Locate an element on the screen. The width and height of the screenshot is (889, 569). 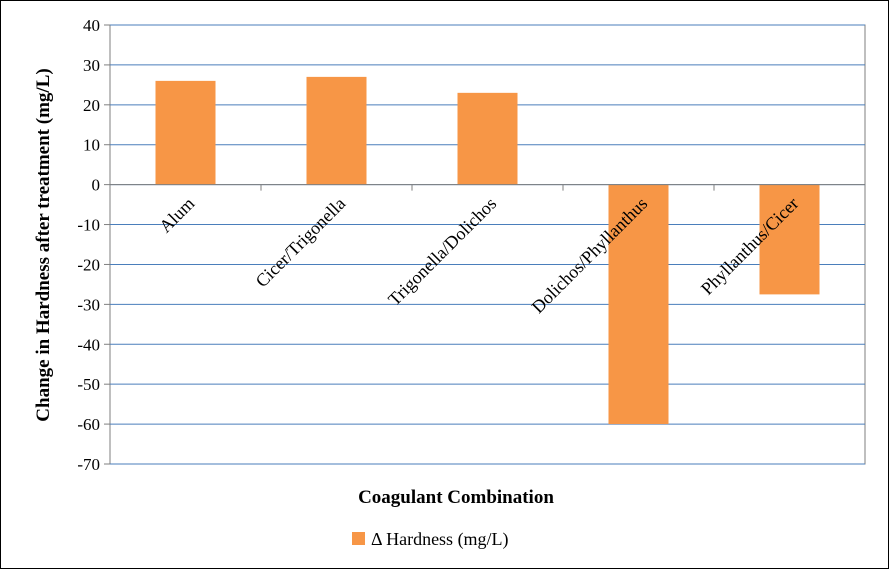
bar-alum is located at coordinates (185, 132).